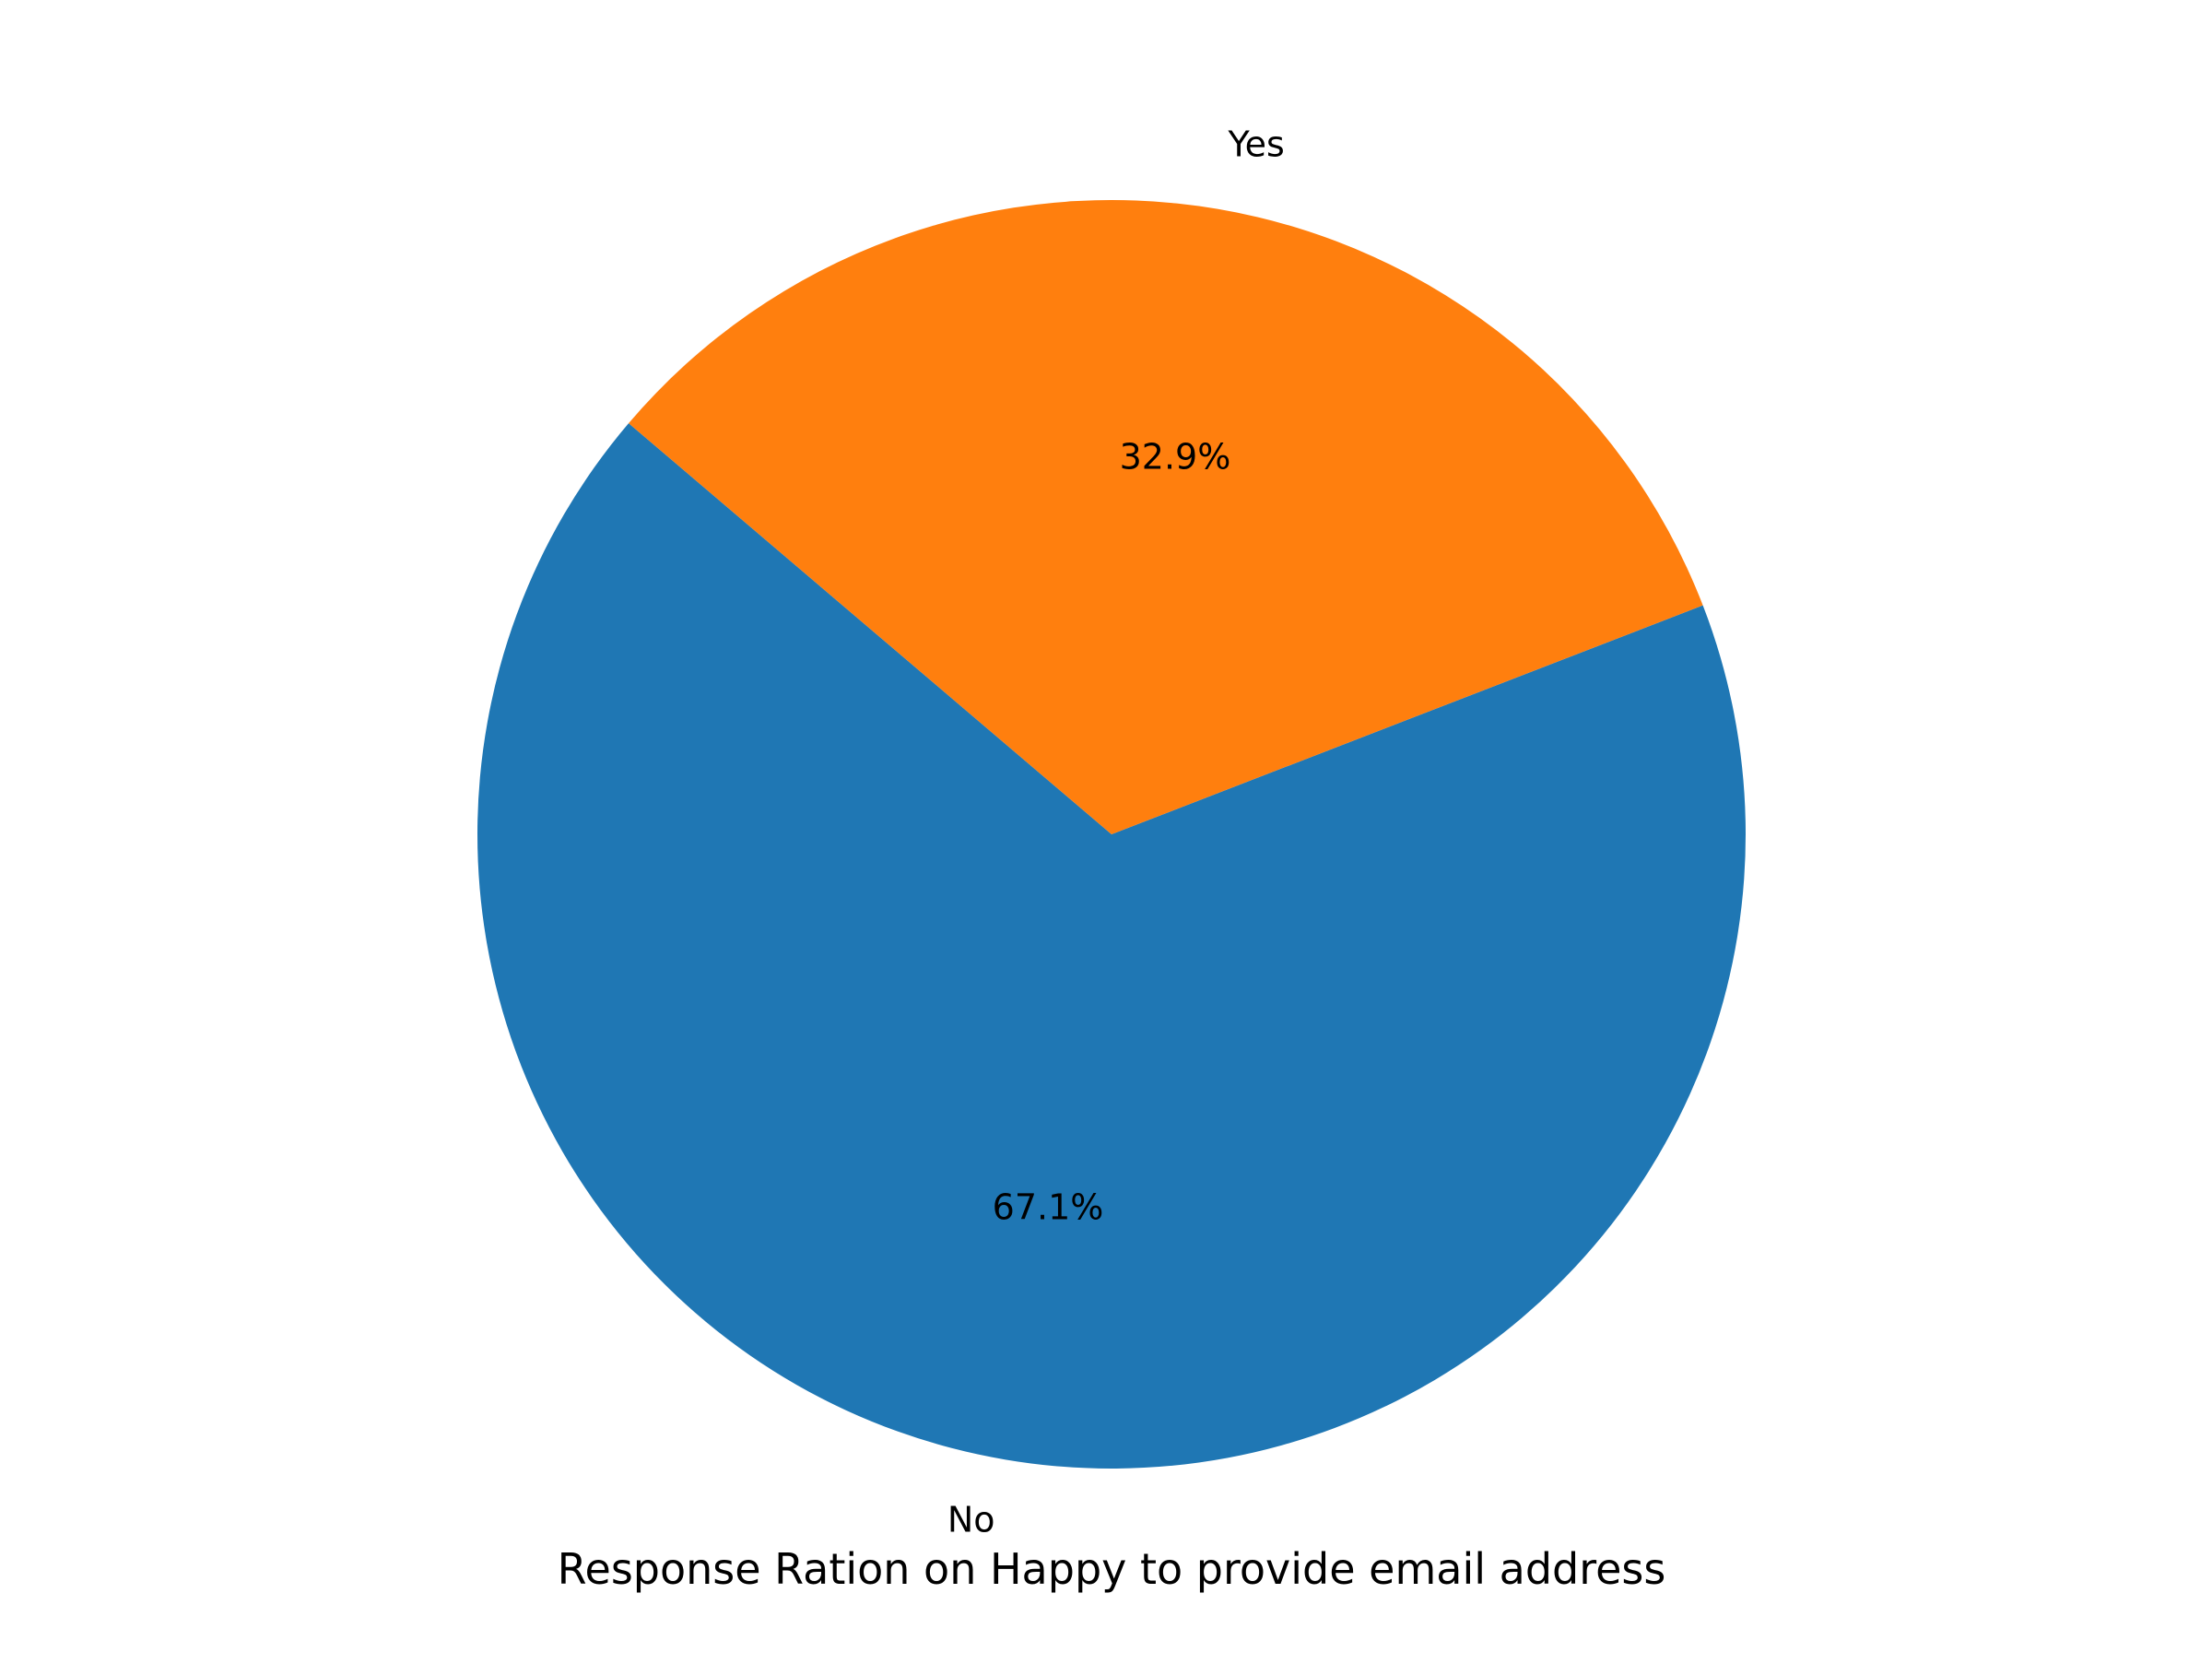 The width and height of the screenshot is (2212, 1664). Describe the element at coordinates (1116, 832) in the screenshot. I see `pie-labels: No 67.1% Yes 32.9%` at that location.